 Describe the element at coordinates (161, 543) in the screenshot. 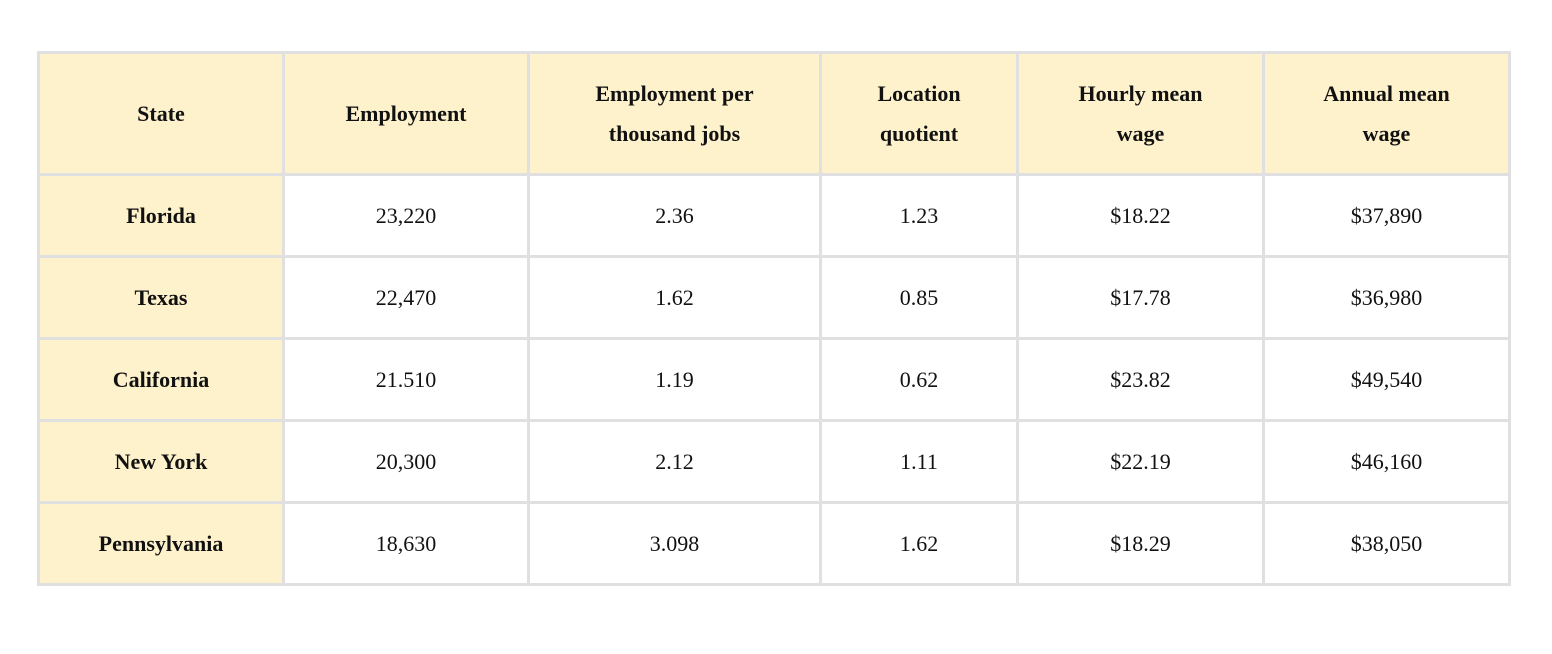

I see `state-cell: Pennsylvania` at that location.